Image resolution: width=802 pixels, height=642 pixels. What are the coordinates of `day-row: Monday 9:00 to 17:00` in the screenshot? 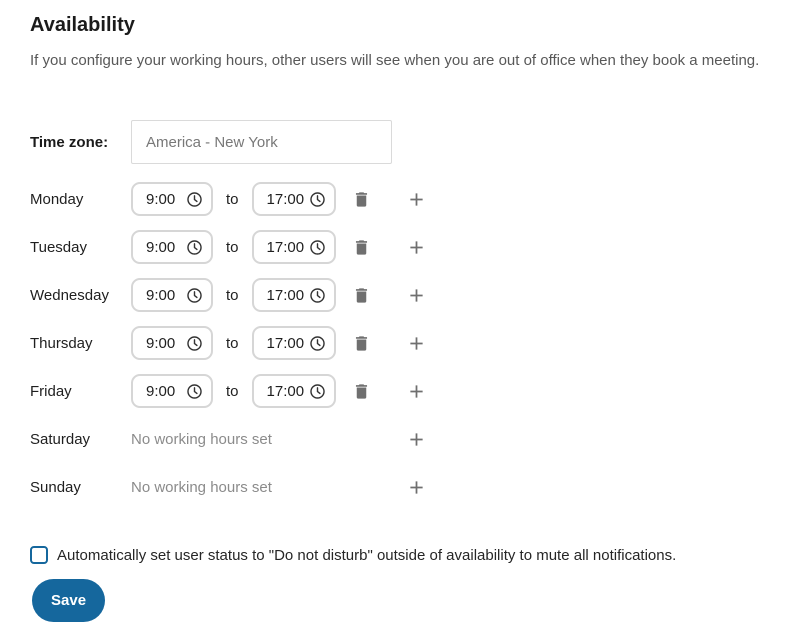 It's located at (405, 199).